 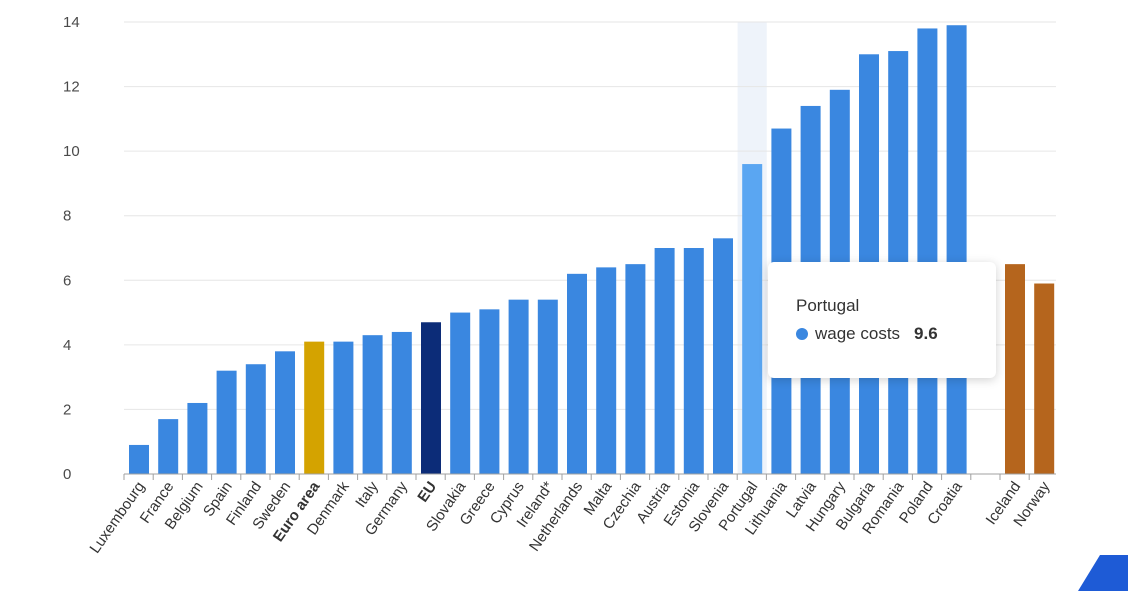 I want to click on bar-sweden, so click(x=285, y=412).